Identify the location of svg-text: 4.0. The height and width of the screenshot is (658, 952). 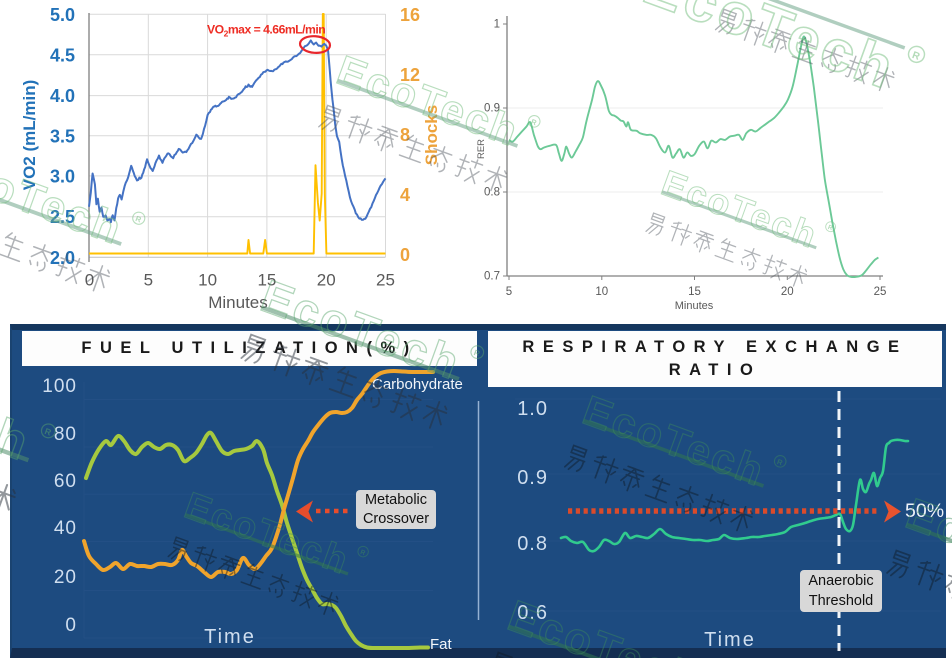
(62, 96).